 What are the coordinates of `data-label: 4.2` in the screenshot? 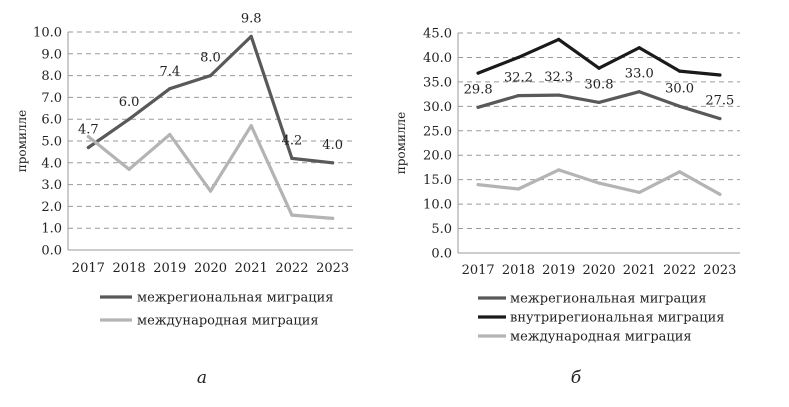 It's located at (292, 140).